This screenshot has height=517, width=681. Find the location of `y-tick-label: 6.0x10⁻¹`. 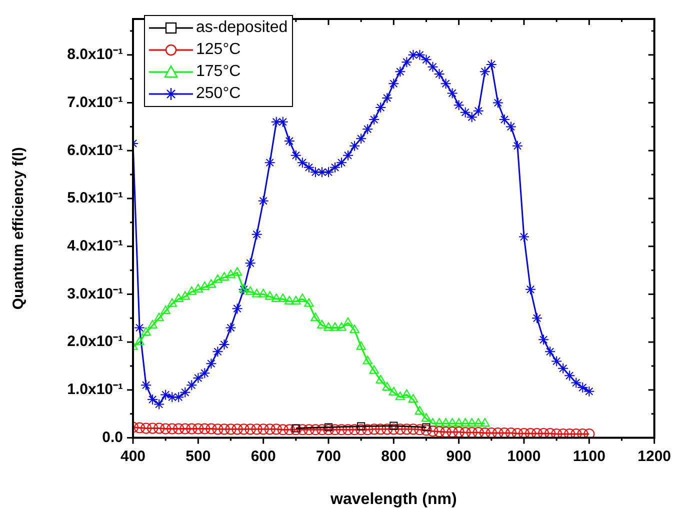

y-tick-label: 6.0x10⁻¹ is located at coordinates (95, 150).